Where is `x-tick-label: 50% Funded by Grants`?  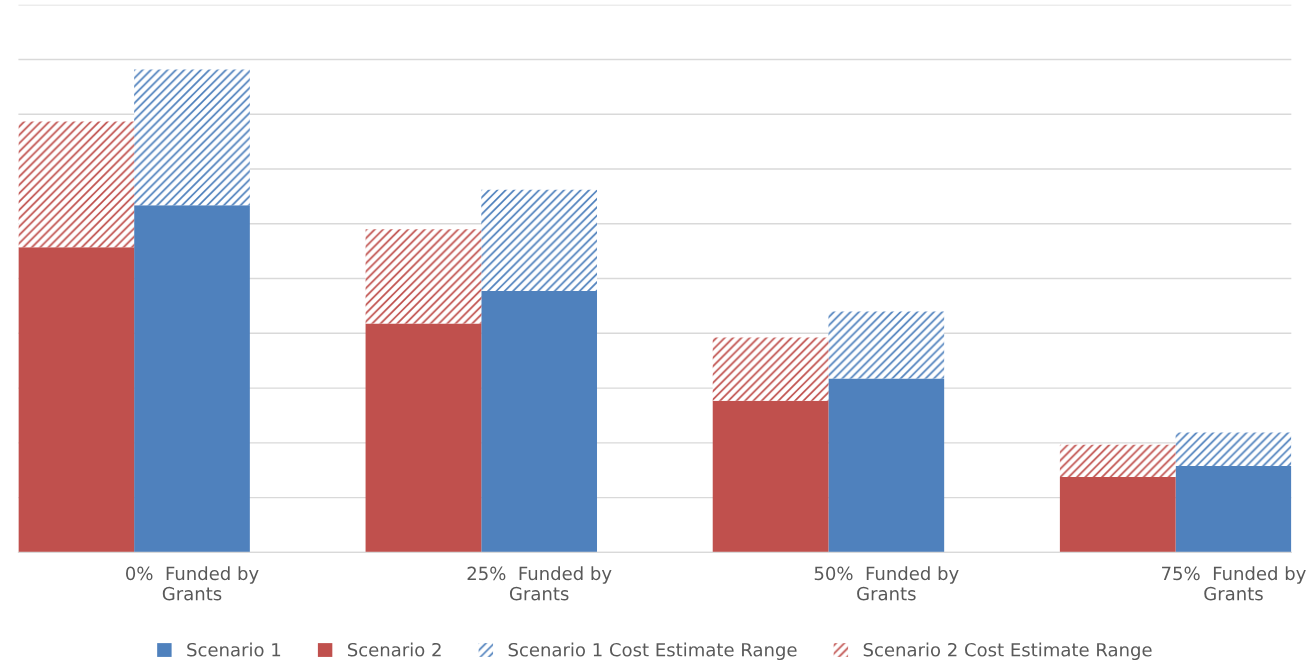
x-tick-label: 50% Funded by Grants is located at coordinates (886, 583).